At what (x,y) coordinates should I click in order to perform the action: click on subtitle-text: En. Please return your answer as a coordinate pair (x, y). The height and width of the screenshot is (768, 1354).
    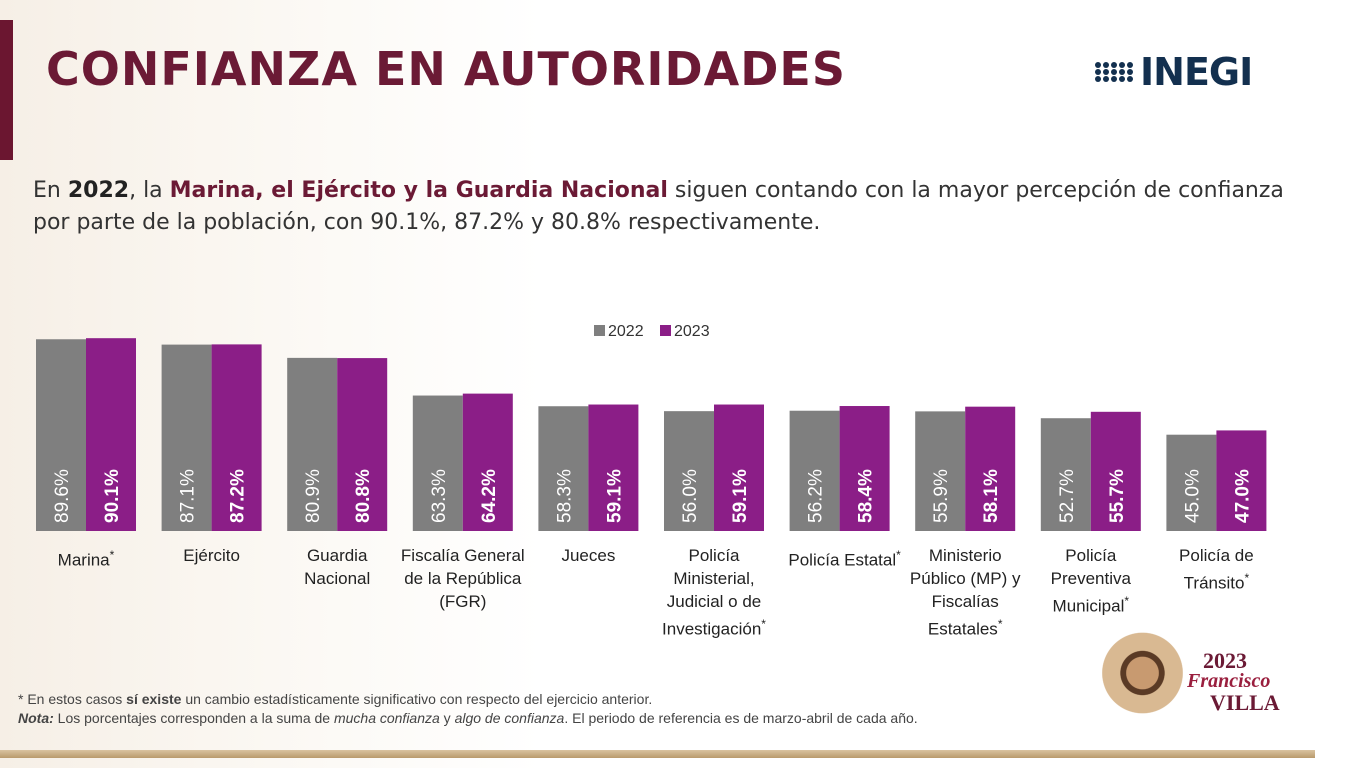
    Looking at the image, I should click on (50, 190).